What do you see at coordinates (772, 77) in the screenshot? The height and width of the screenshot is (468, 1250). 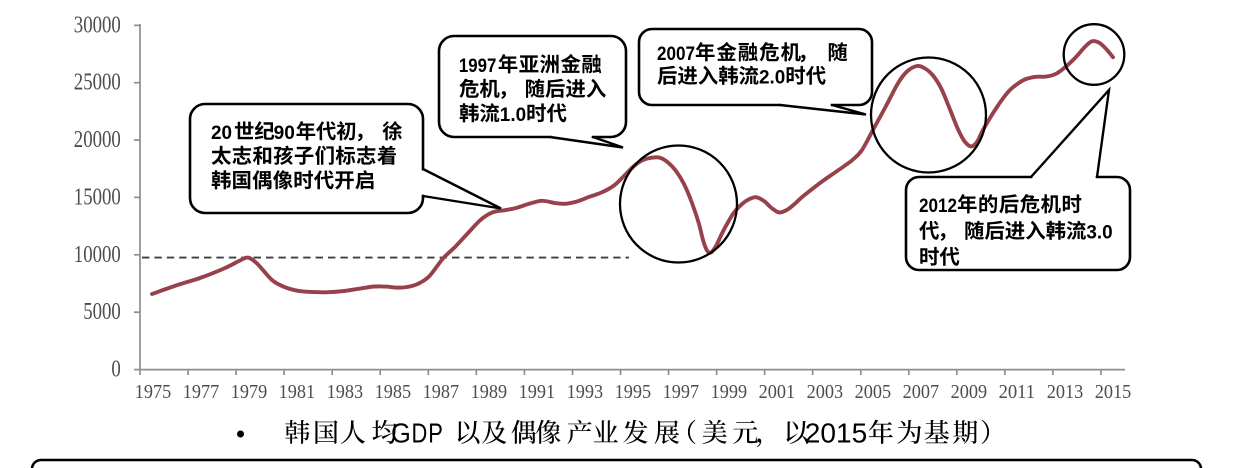 I see `svg-text: 2.0` at bounding box center [772, 77].